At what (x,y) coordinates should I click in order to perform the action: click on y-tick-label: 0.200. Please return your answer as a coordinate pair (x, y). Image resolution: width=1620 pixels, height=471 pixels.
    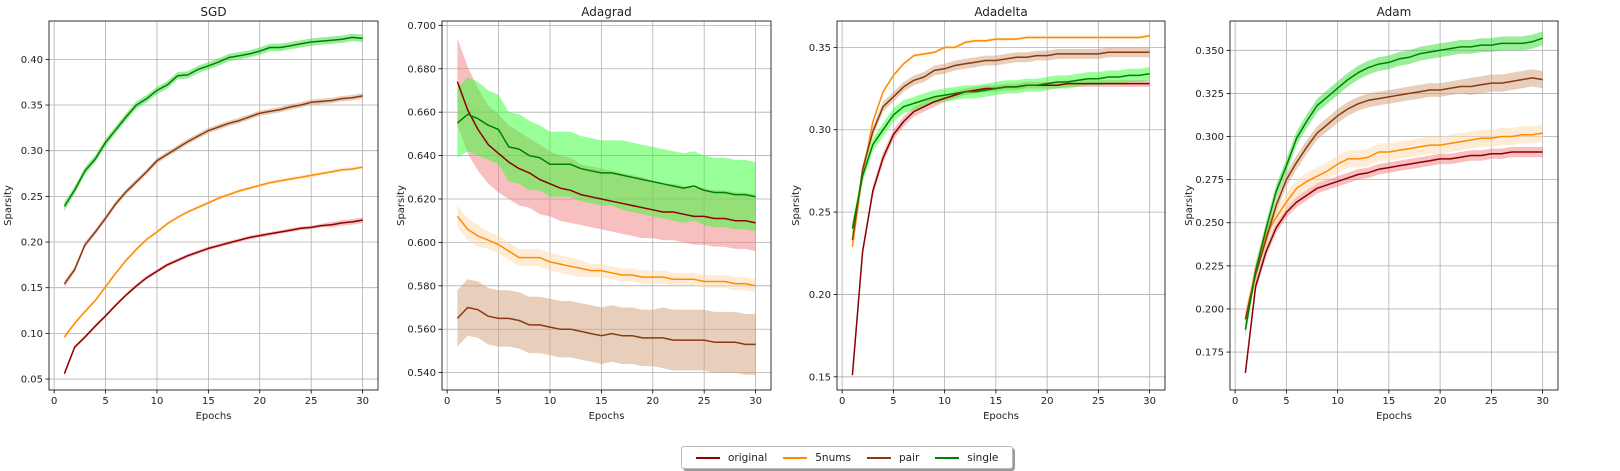
    Looking at the image, I should click on (1209, 309).